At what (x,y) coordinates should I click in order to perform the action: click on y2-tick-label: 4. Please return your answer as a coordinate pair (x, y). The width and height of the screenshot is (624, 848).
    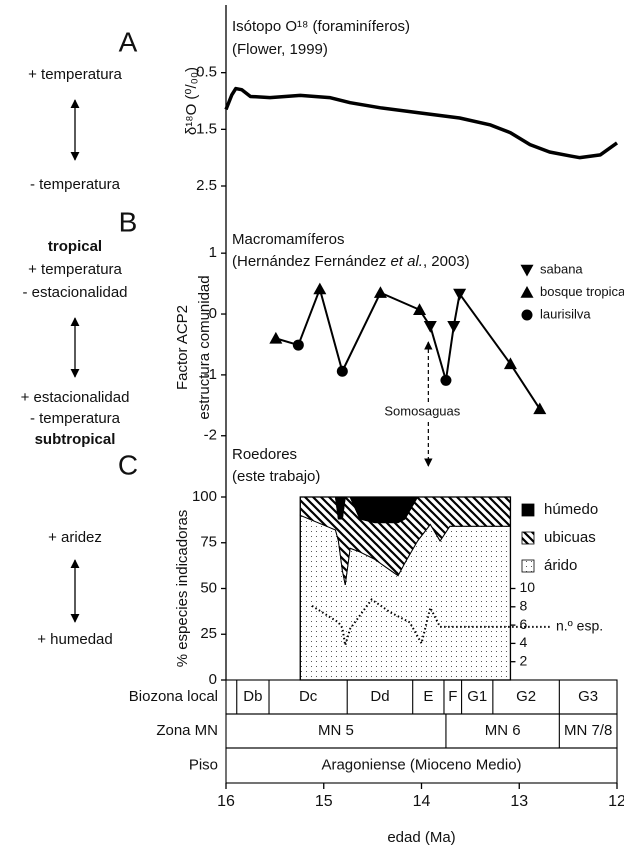
    Looking at the image, I should click on (523, 642).